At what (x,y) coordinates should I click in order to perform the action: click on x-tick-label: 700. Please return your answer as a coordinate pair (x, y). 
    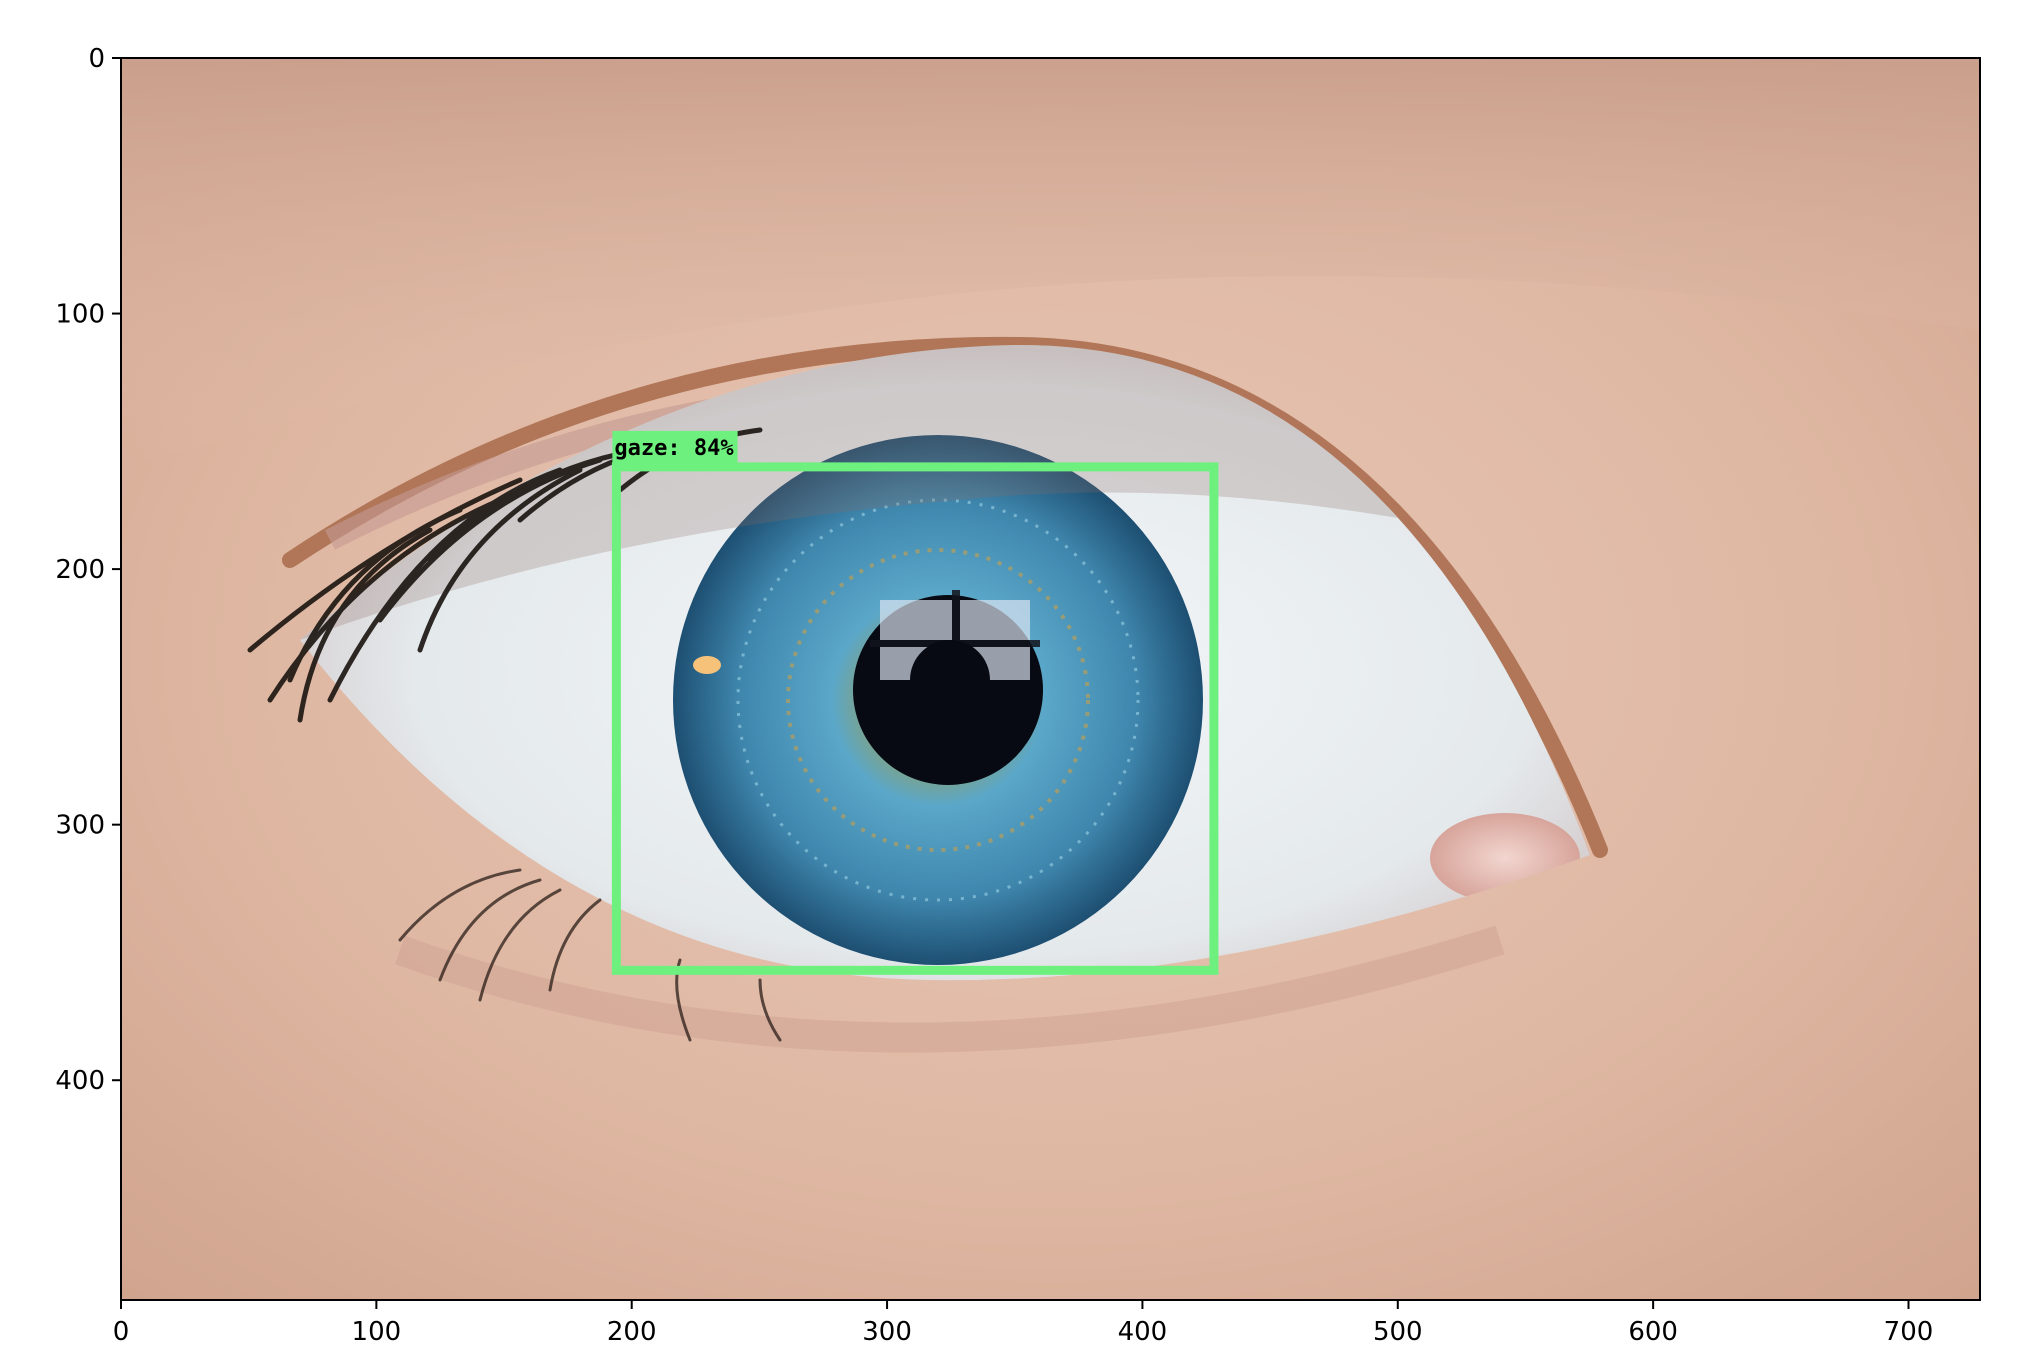
    Looking at the image, I should click on (1909, 1332).